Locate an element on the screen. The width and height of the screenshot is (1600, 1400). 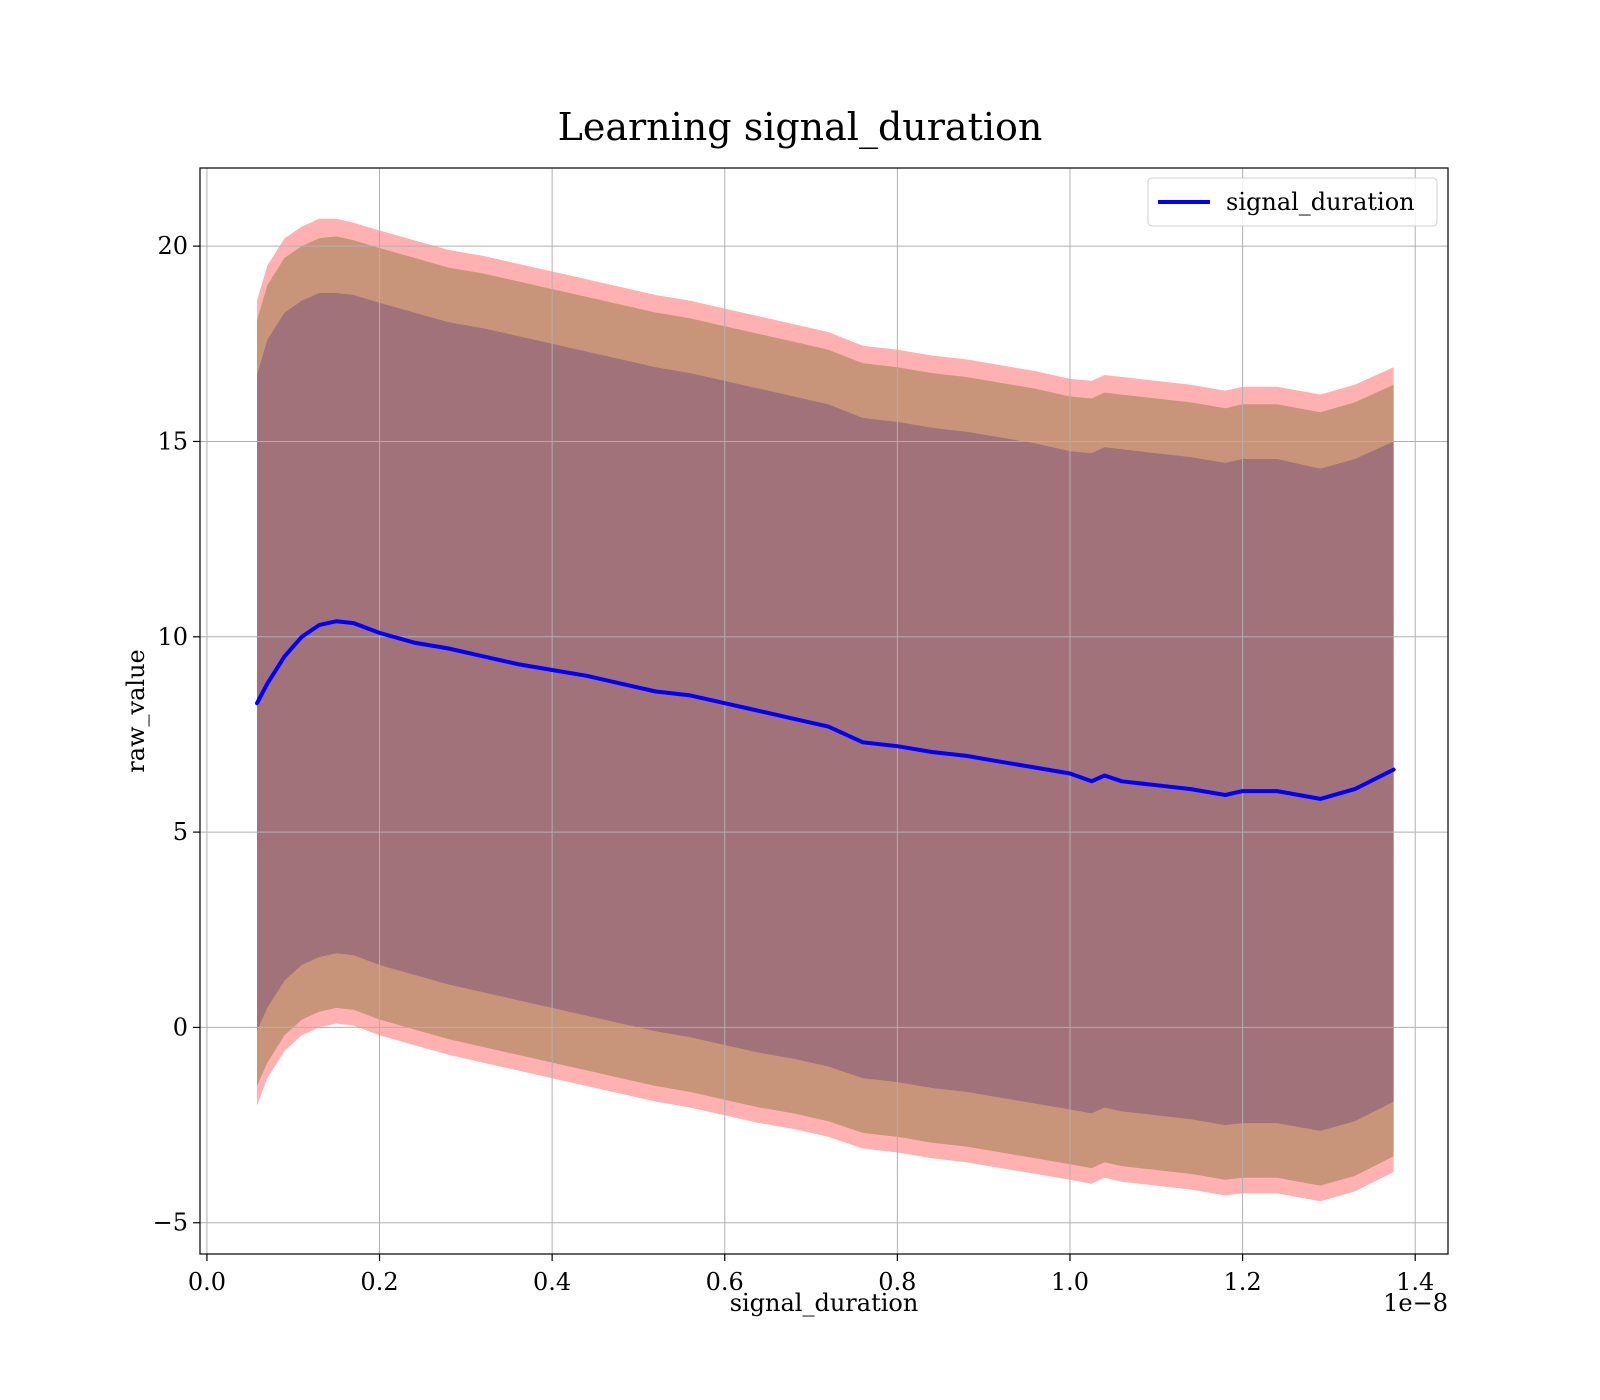
y-tick-label-4: 15 is located at coordinates (172, 441).